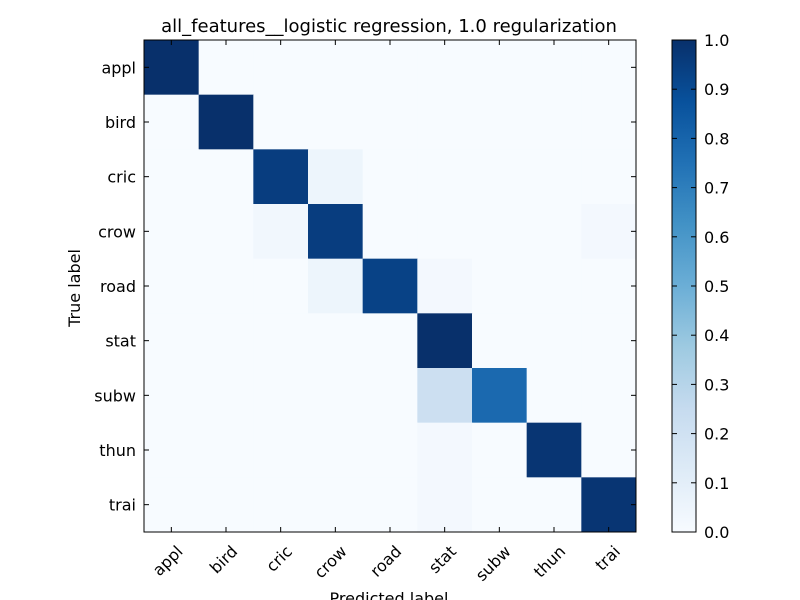 The width and height of the screenshot is (800, 600). Describe the element at coordinates (120, 122) in the screenshot. I see `y-tick-label: bird` at that location.